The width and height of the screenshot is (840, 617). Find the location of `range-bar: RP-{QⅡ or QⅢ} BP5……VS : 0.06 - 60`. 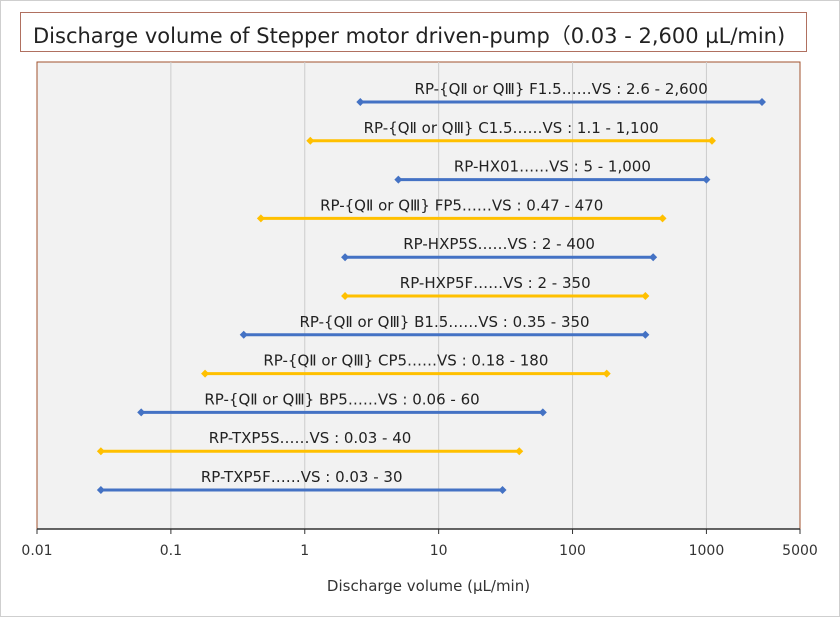

range-bar: RP-{QⅡ or QⅢ} BP5……VS : 0.06 - 60 is located at coordinates (342, 403).